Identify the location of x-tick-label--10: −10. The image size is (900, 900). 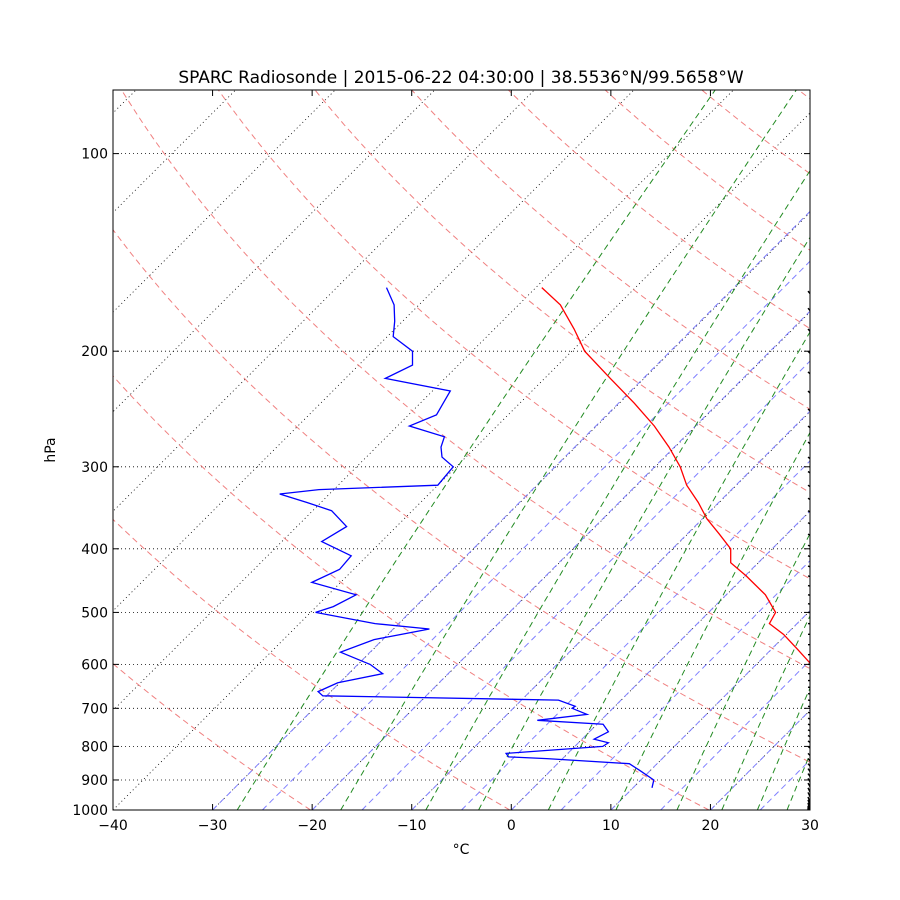
(412, 826).